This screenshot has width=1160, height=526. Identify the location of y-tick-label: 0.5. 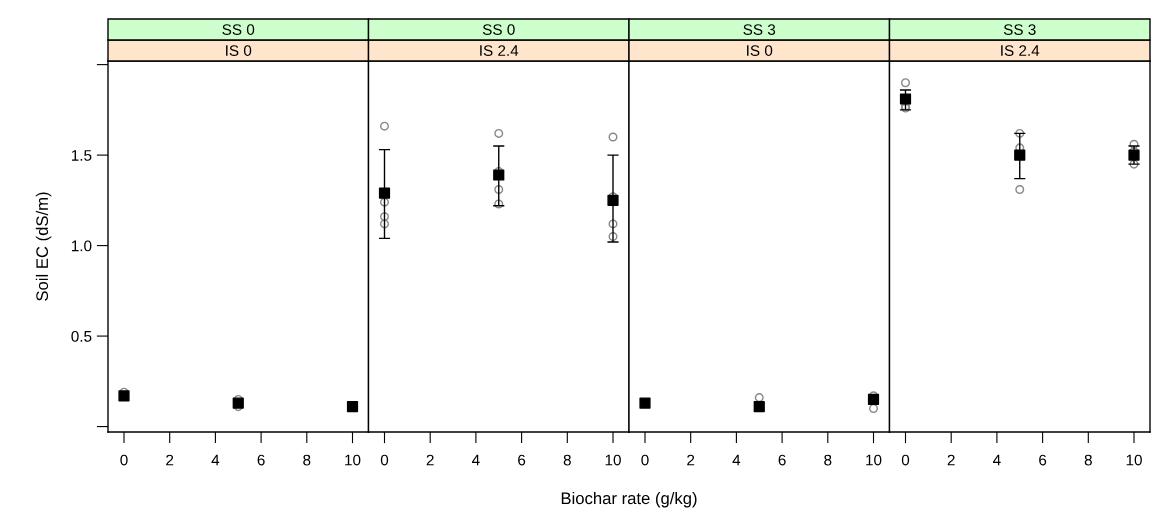
(81, 336).